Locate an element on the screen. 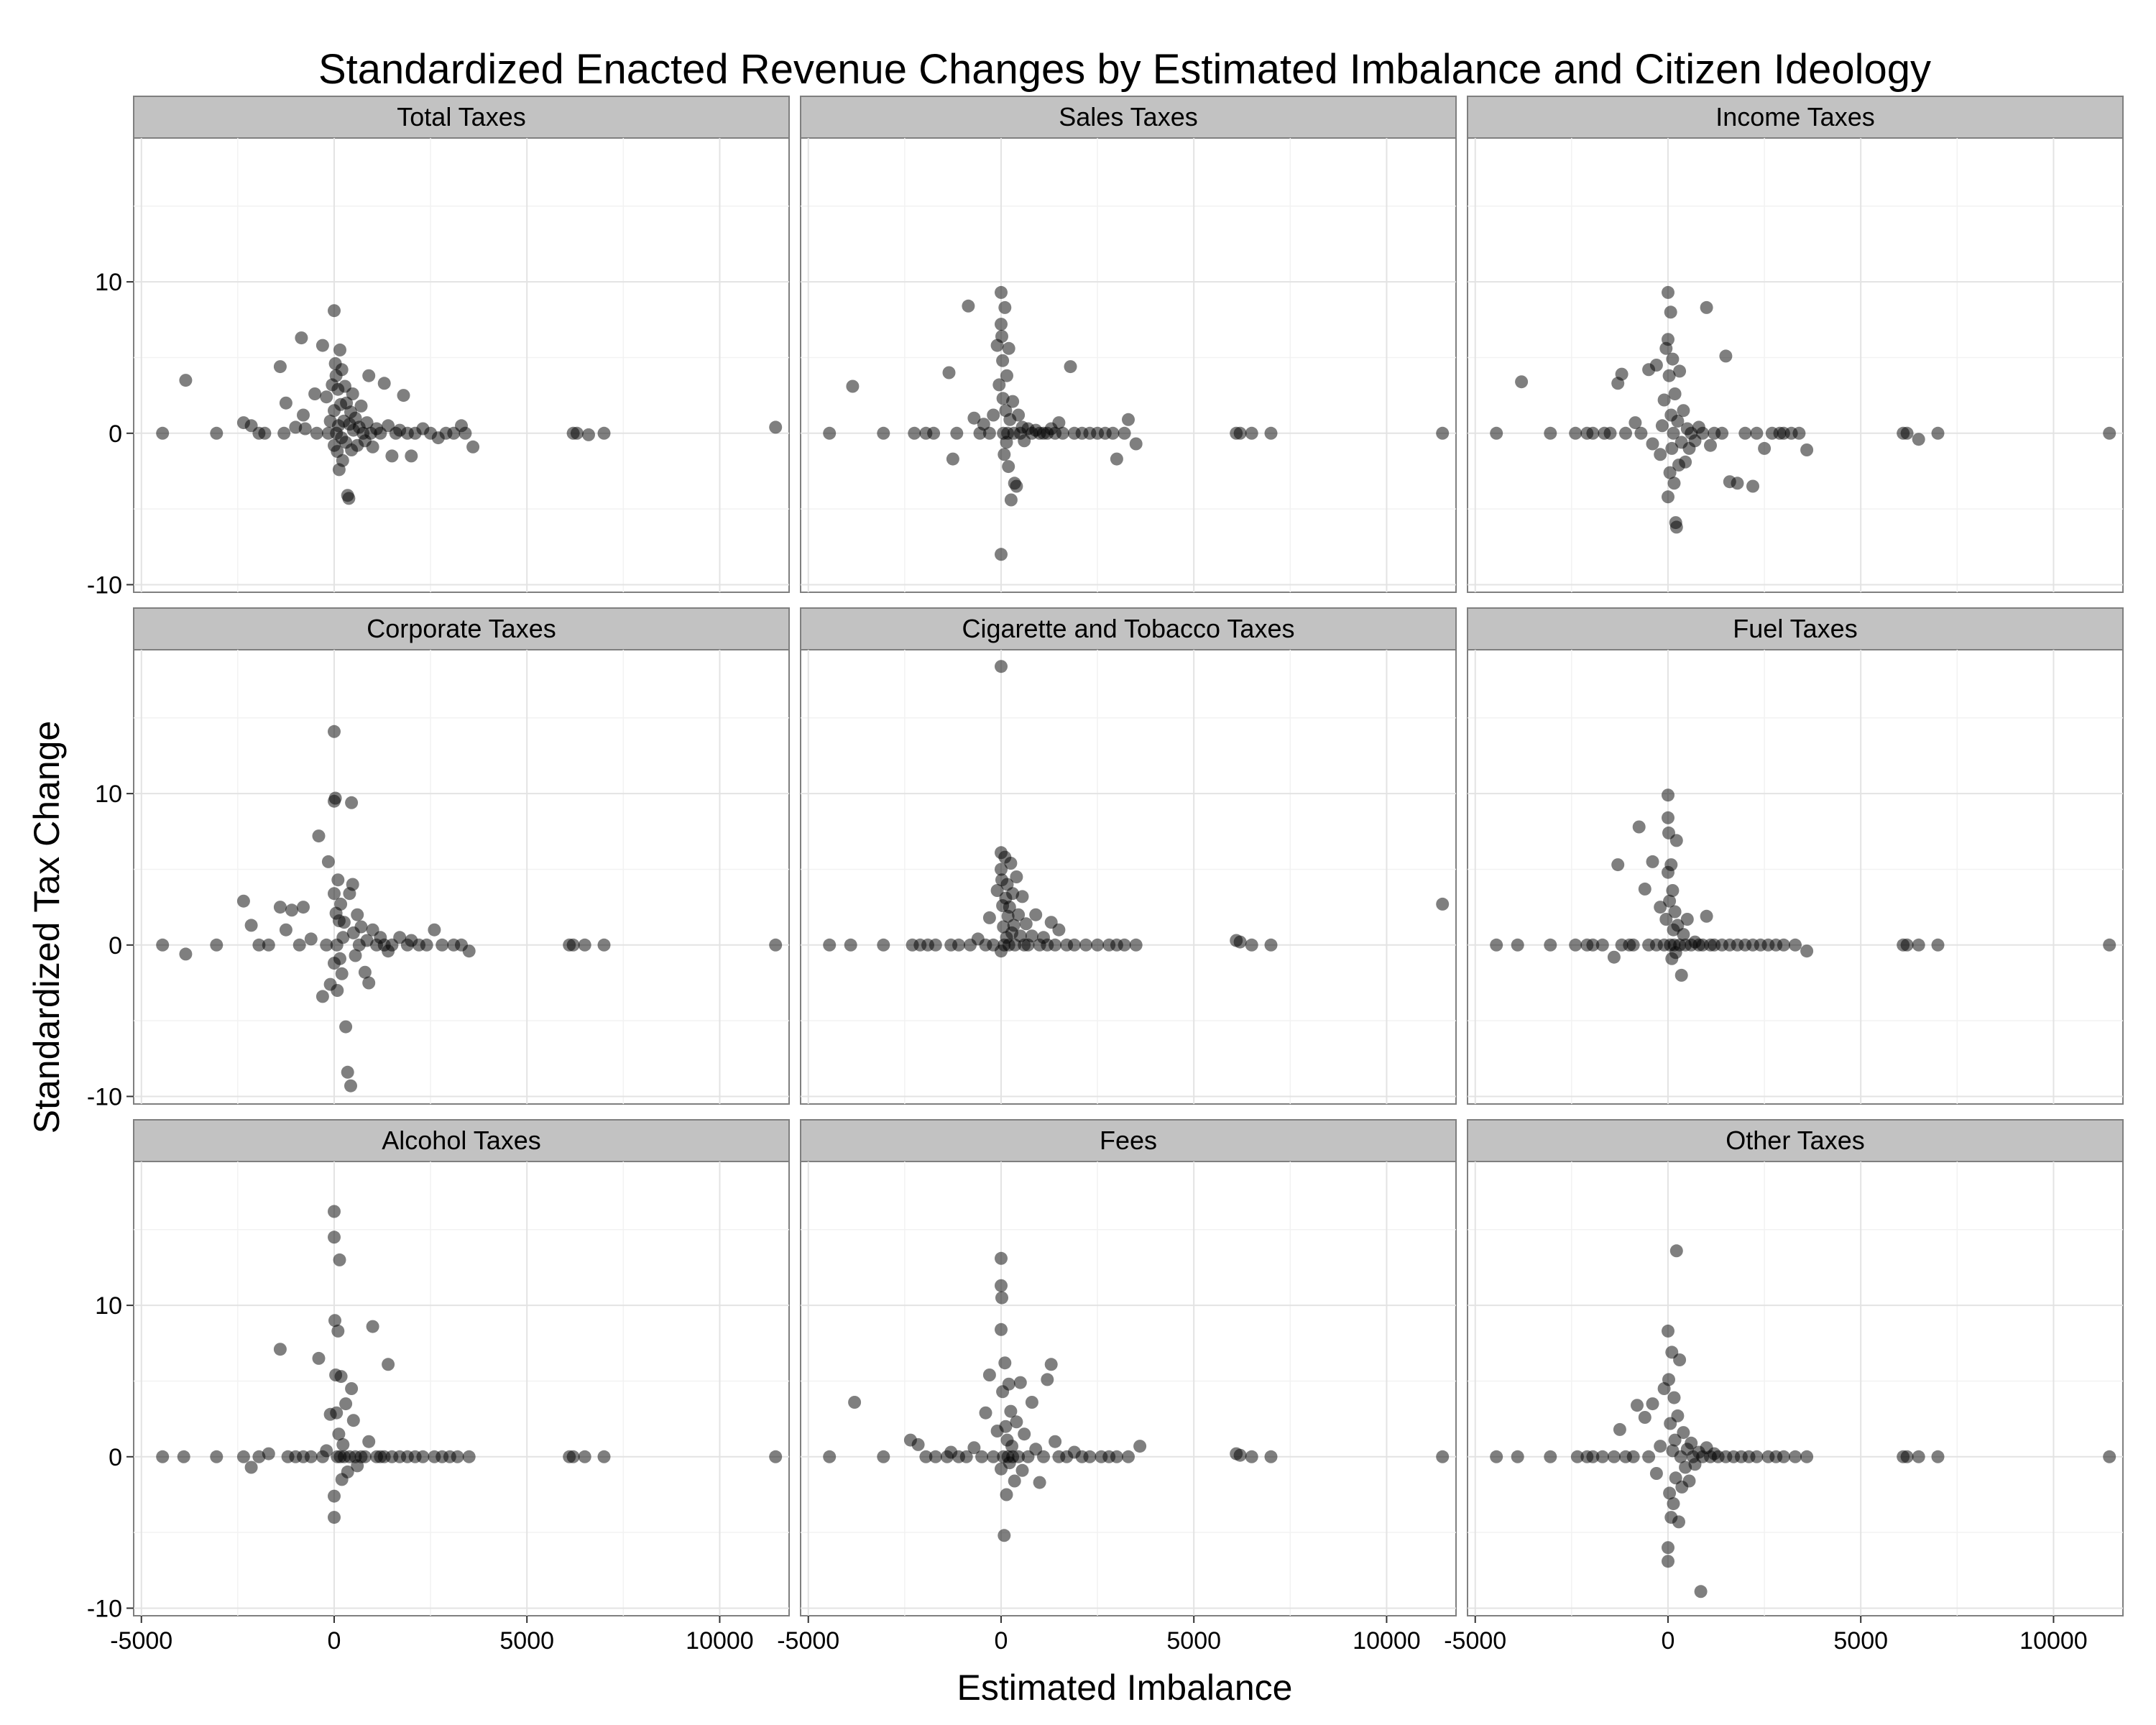 This screenshot has width=2156, height=1725. facet-title: Alcohol Taxes is located at coordinates (461, 1140).